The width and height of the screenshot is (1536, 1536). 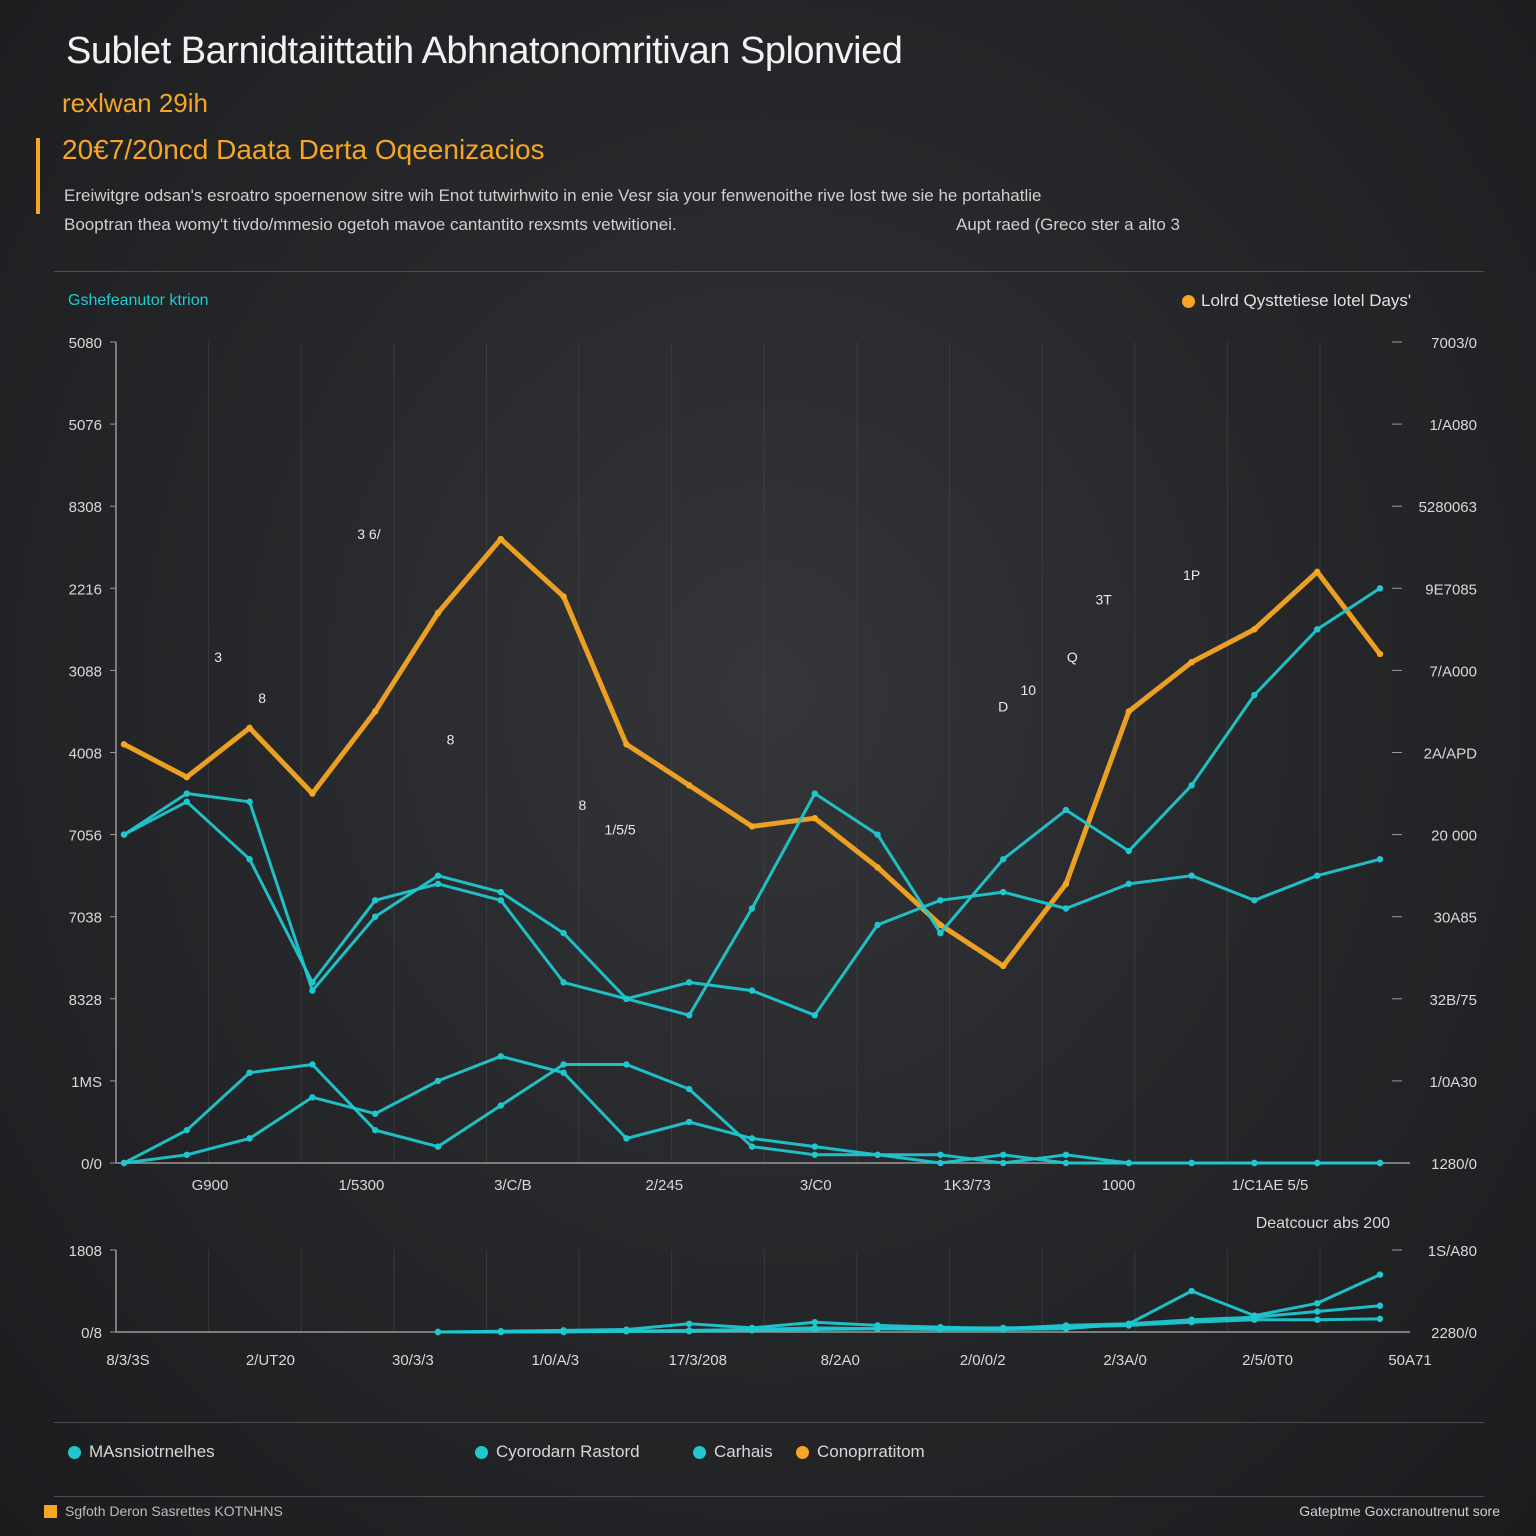 What do you see at coordinates (1306, 300) in the screenshot?
I see `legend-top-label: Lolrd Qysttetiese lotel Days'` at bounding box center [1306, 300].